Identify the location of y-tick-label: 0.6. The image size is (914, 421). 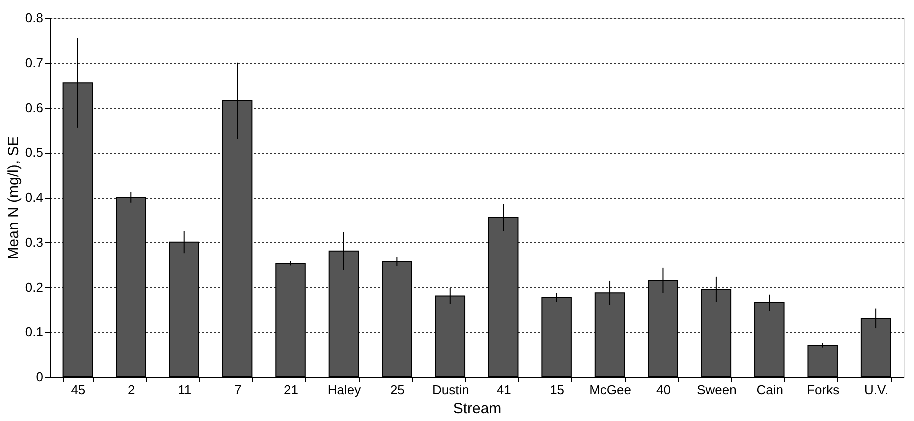
(34, 108).